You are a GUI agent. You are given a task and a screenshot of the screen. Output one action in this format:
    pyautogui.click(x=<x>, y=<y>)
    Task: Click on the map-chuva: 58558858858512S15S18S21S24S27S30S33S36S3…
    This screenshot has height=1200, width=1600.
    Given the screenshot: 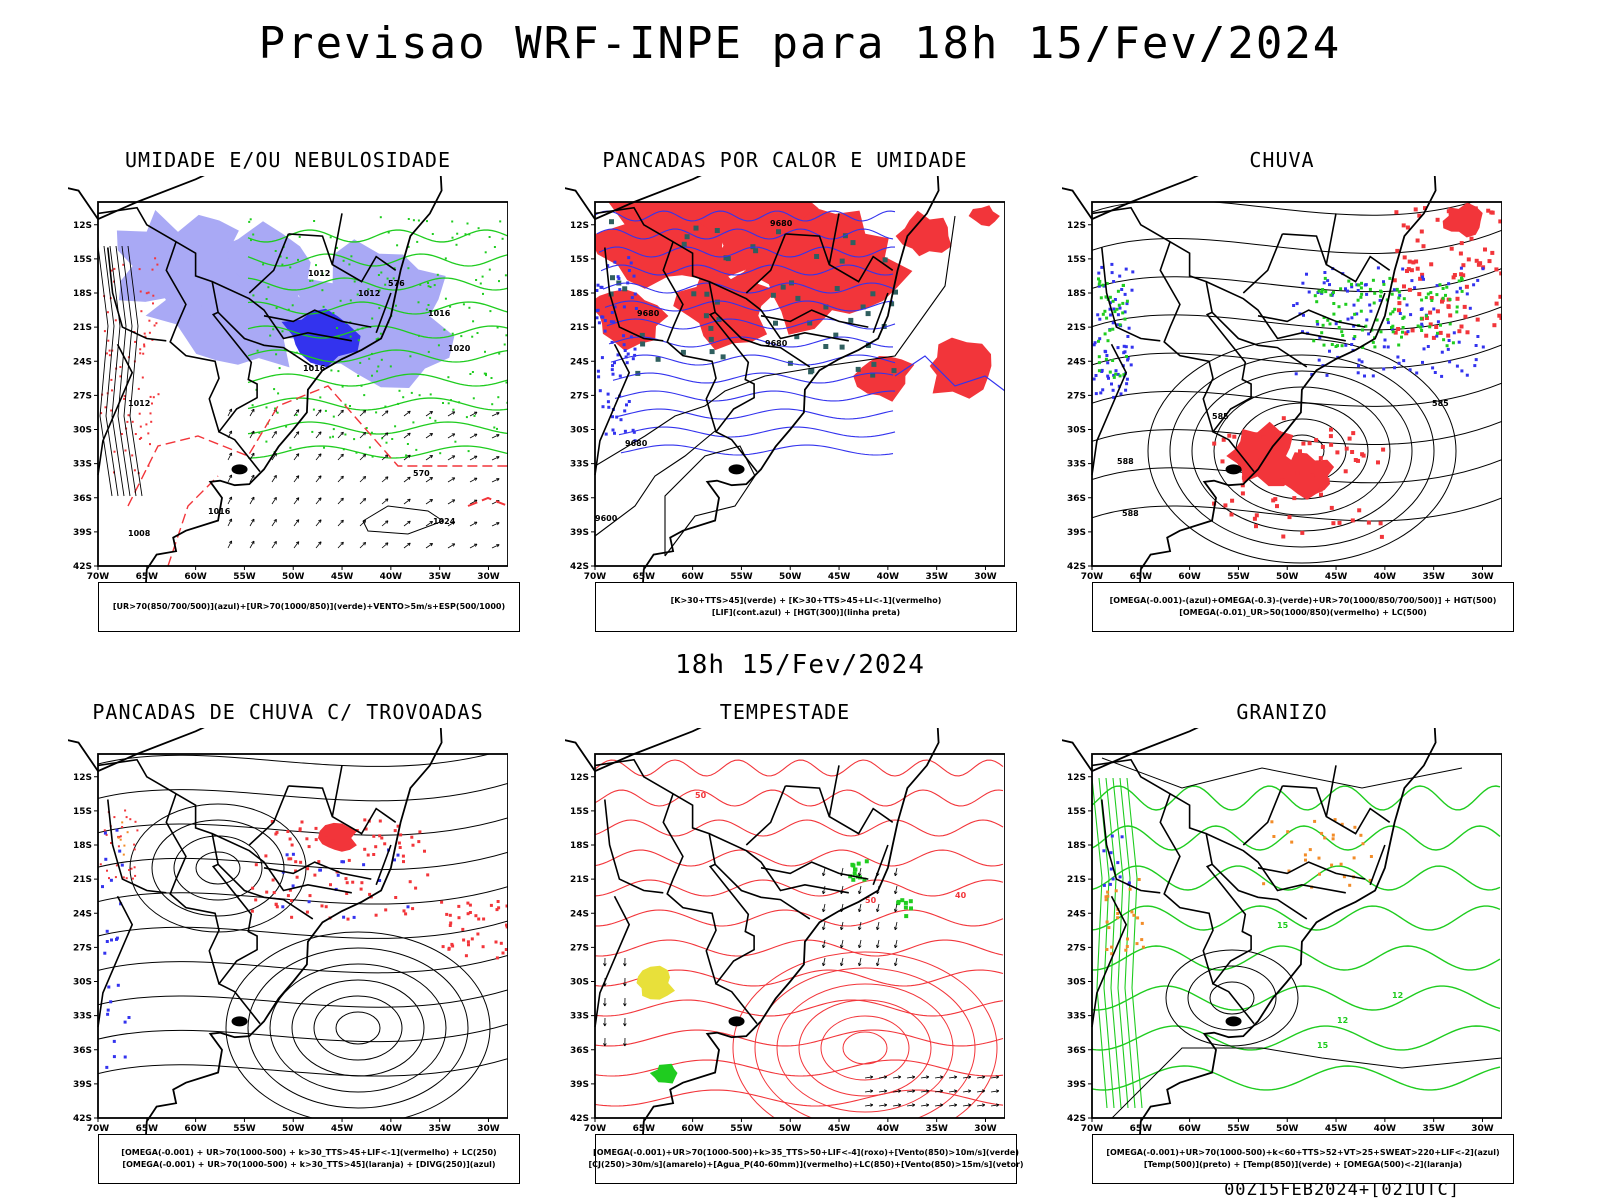 What is the action you would take?
    pyautogui.click(x=1282, y=384)
    